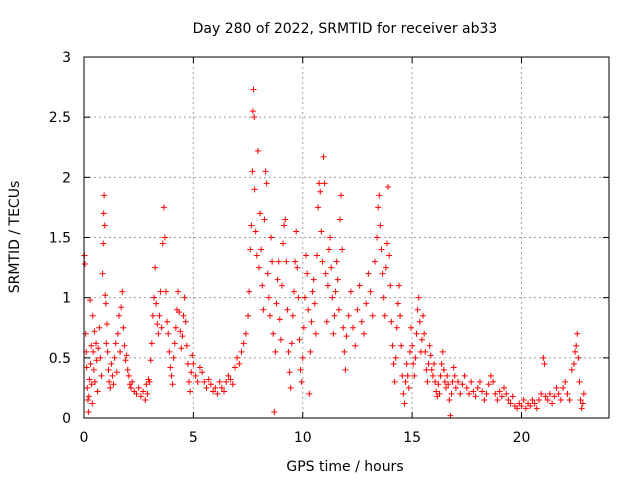 The width and height of the screenshot is (640, 480). I want to click on y-tick-label: 1.5, so click(60, 239).